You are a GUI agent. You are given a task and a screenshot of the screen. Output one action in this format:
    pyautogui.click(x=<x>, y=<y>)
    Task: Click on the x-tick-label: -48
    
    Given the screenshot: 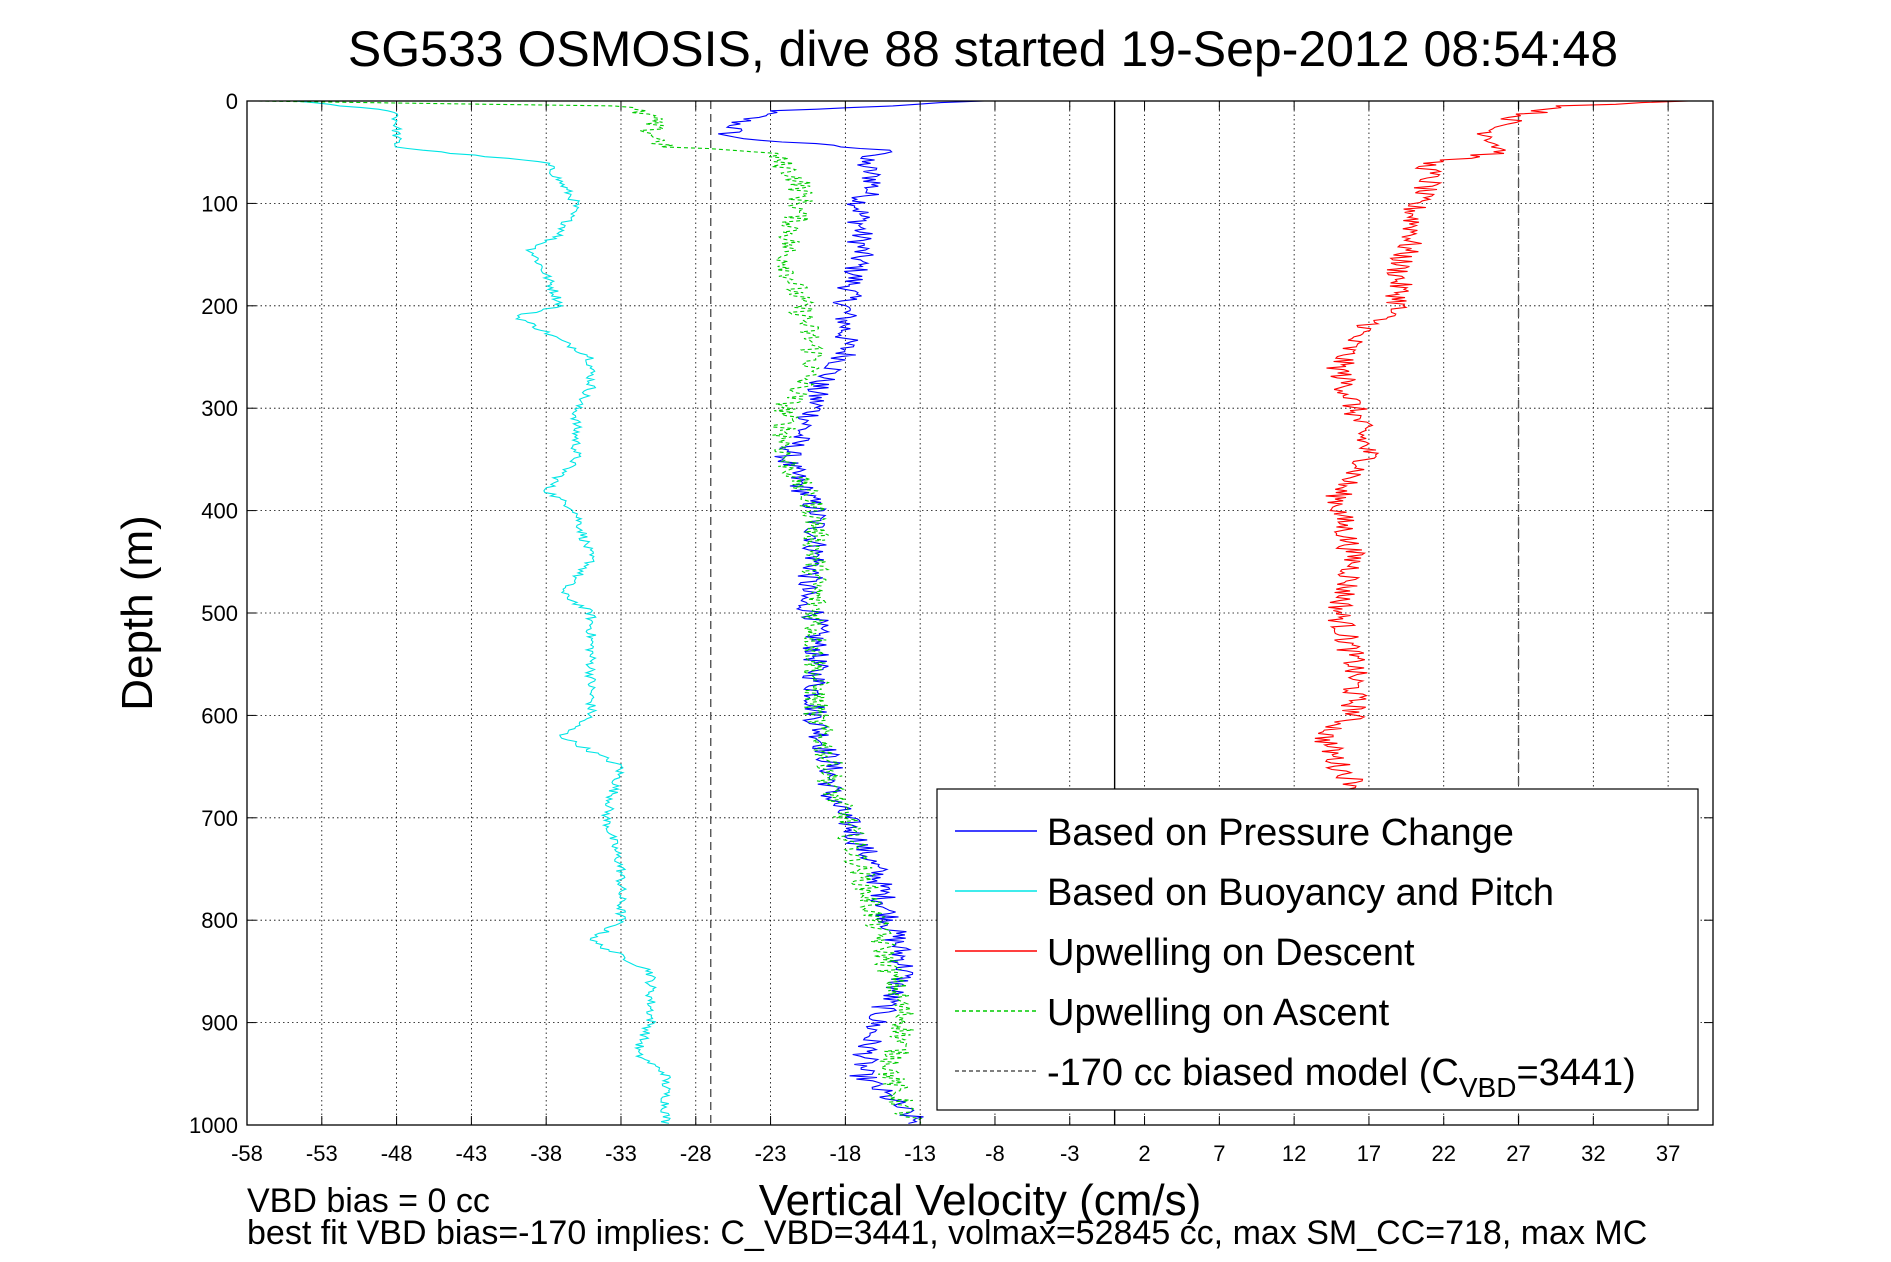 What is the action you would take?
    pyautogui.click(x=397, y=1153)
    